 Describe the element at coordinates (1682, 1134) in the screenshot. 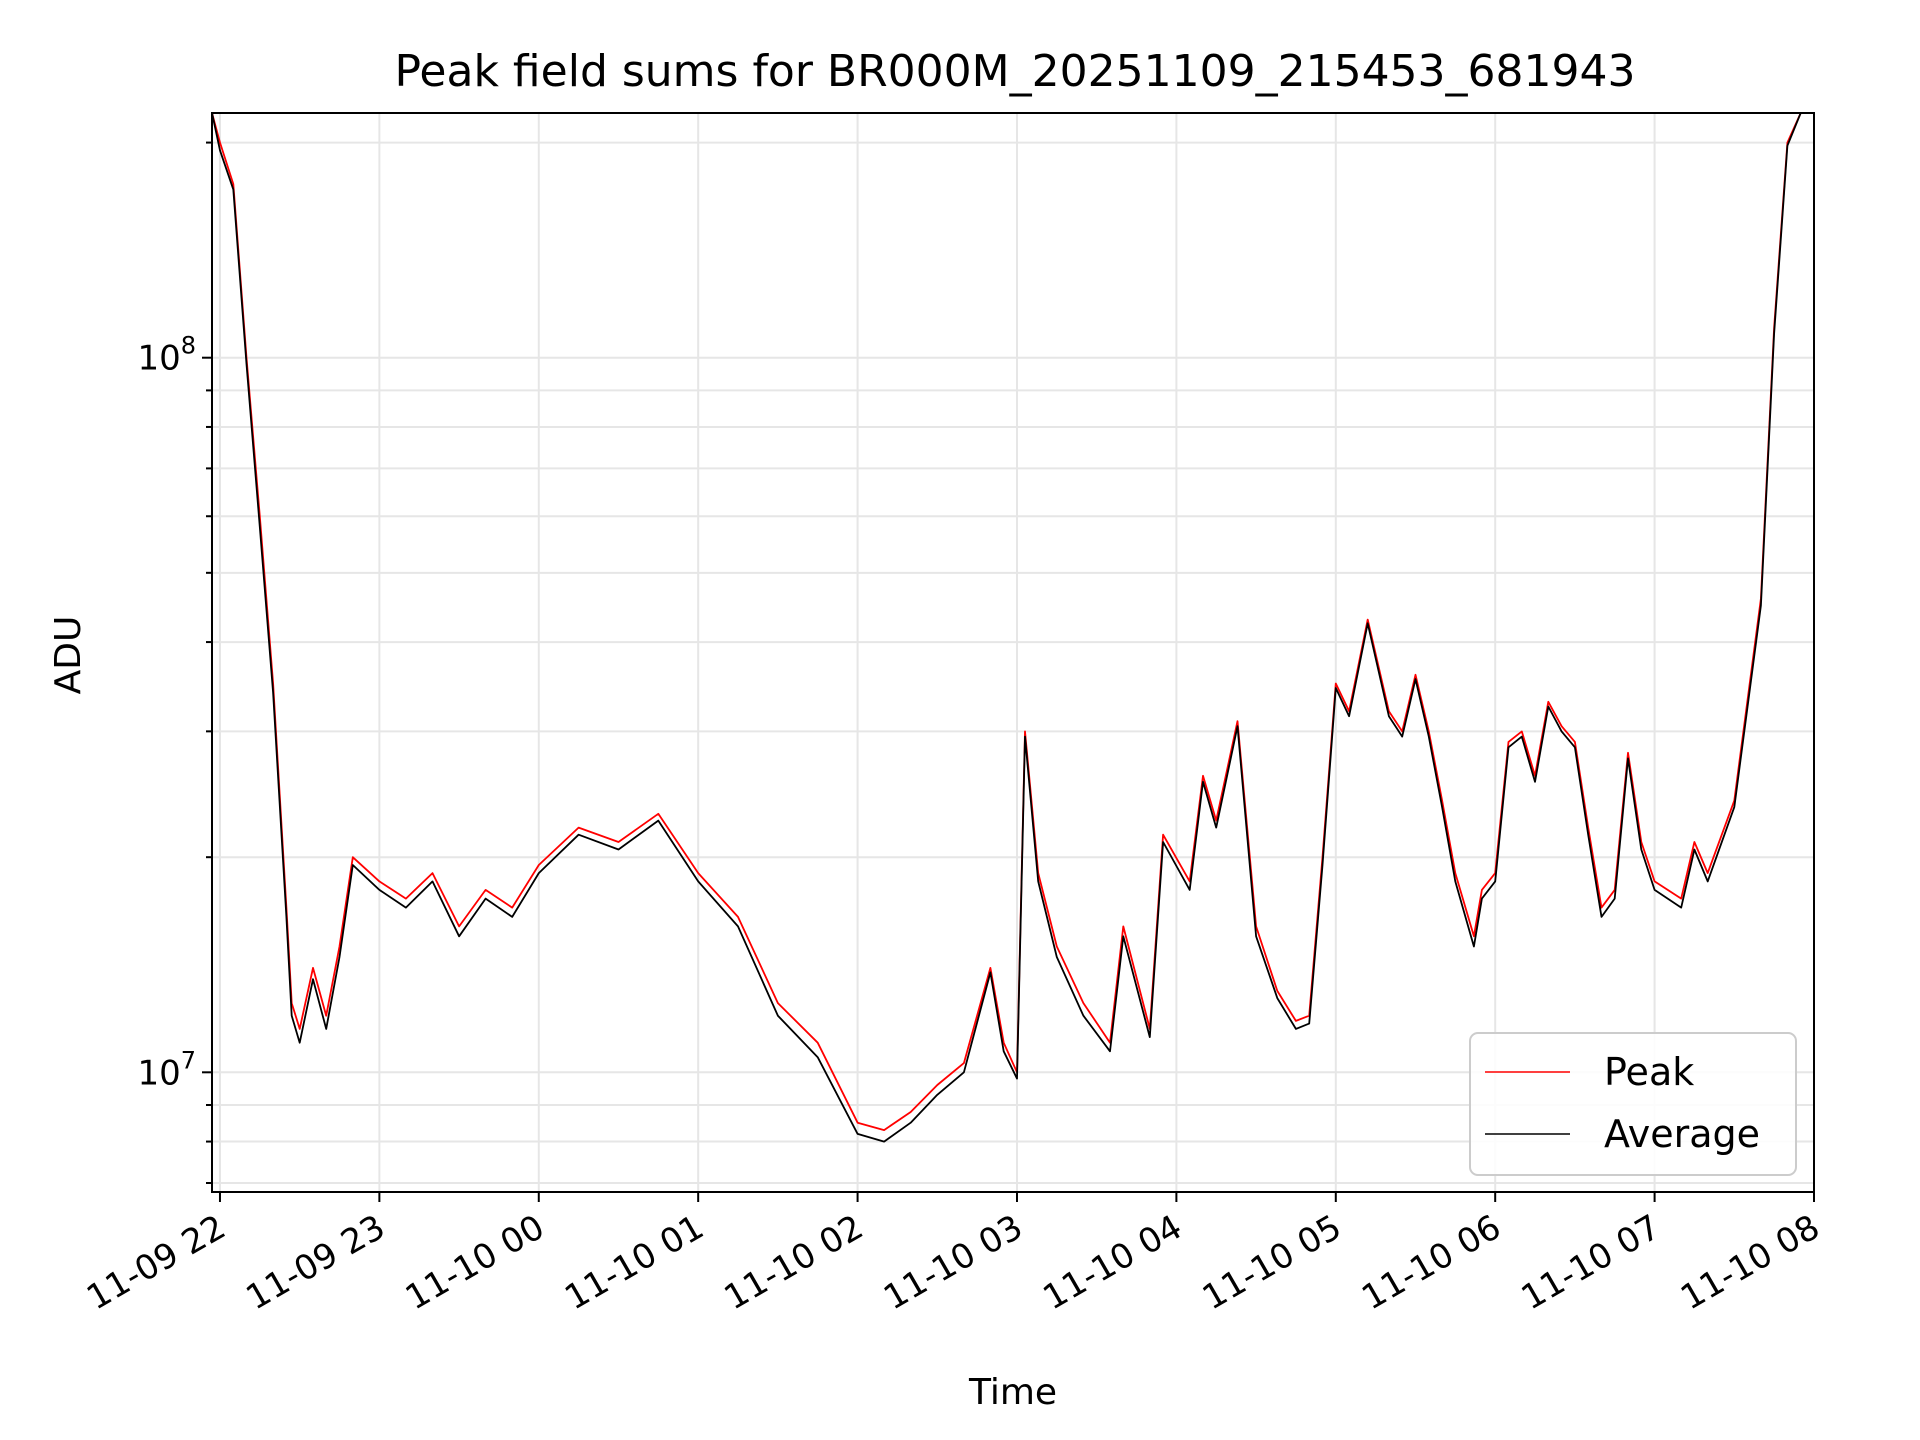

I see `legend-label-average: Average` at that location.